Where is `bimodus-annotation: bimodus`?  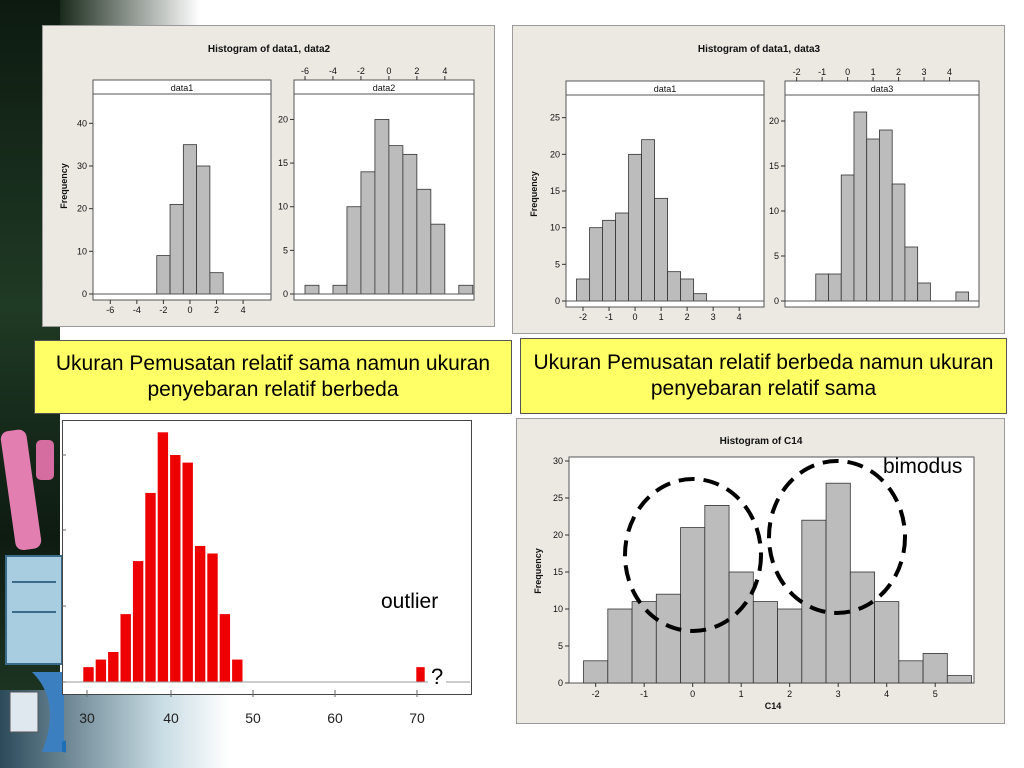
bimodus-annotation: bimodus is located at coordinates (923, 466).